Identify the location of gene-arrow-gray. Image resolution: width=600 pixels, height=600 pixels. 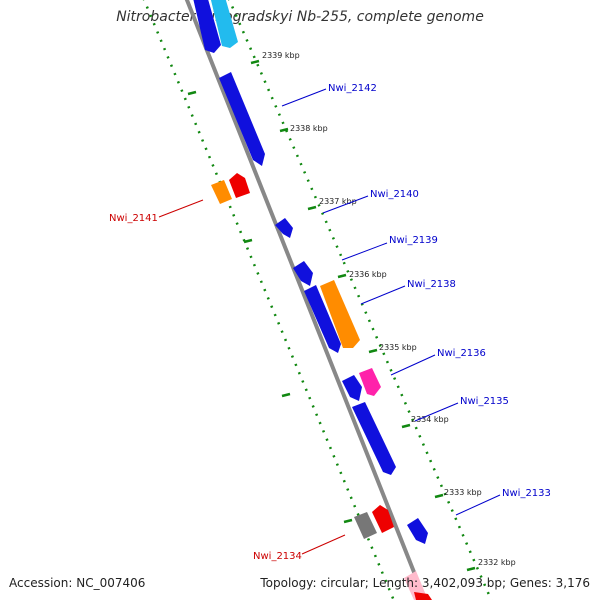
(365, 525).